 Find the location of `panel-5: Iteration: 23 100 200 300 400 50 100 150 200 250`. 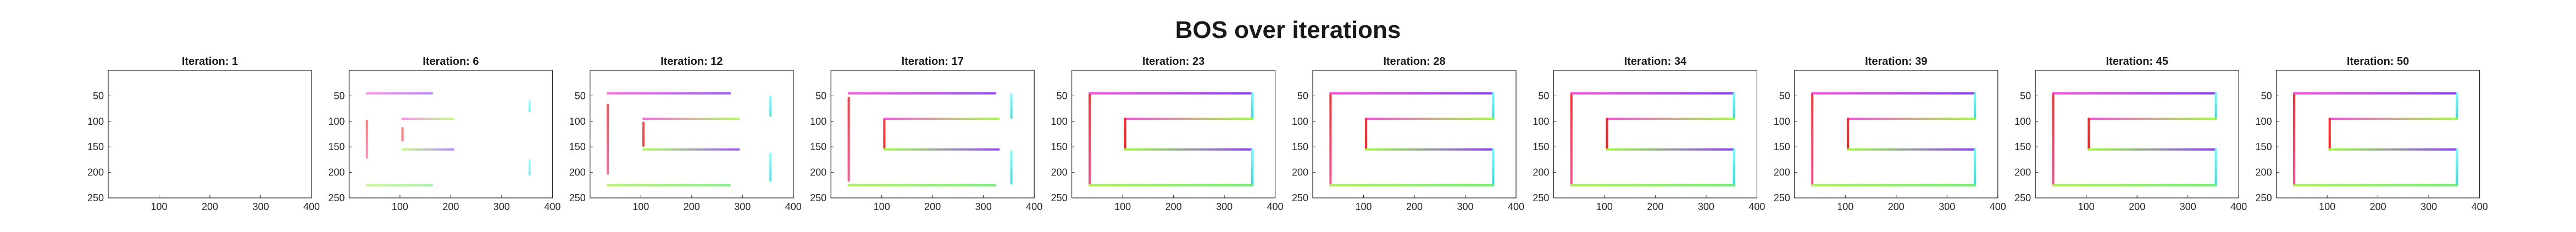

panel-5: Iteration: 23 100 200 300 400 50 100 150 200 250 is located at coordinates (1167, 134).